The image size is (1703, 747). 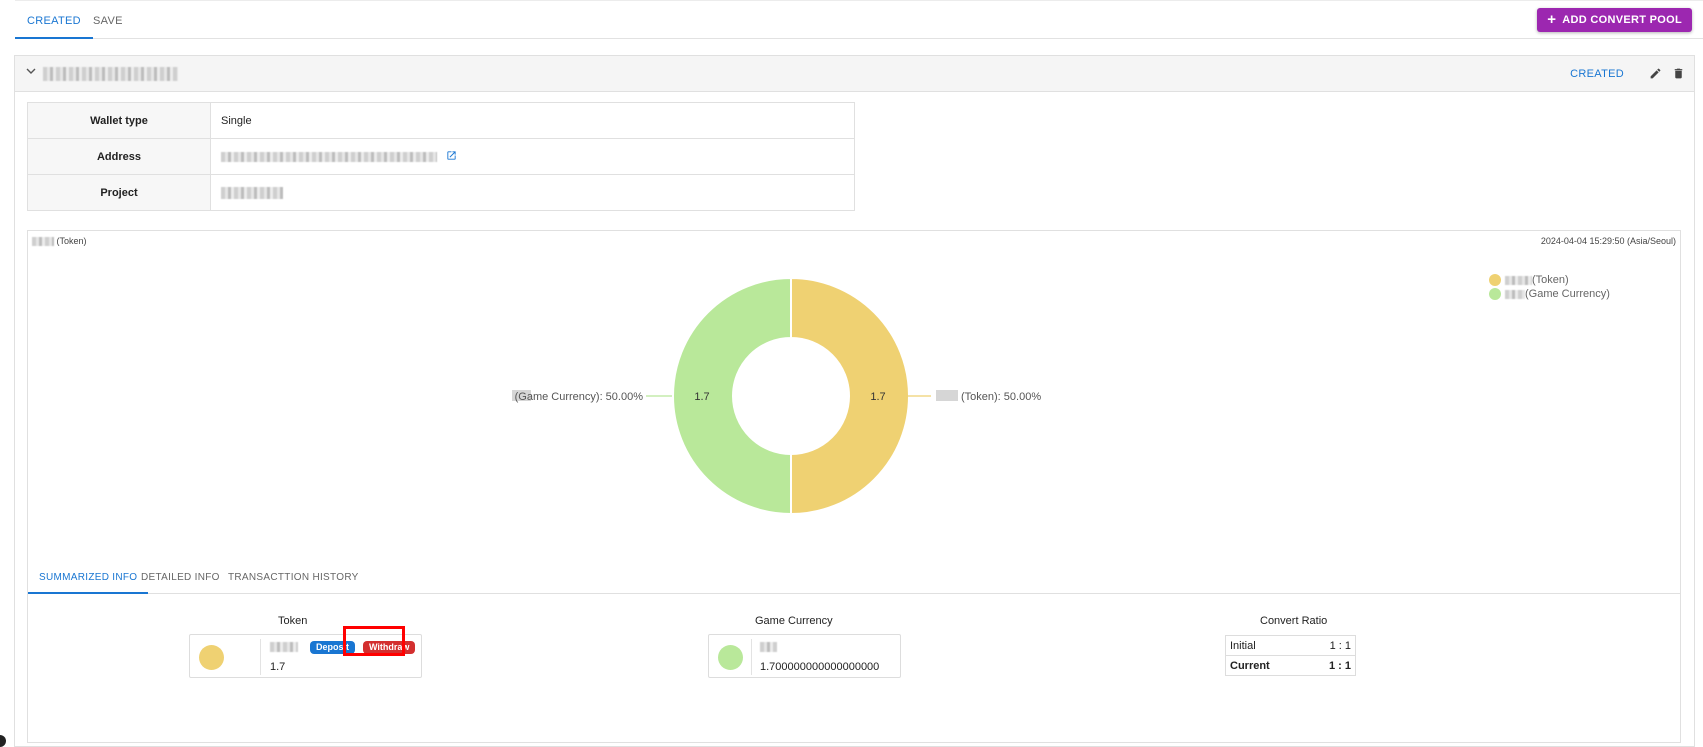 What do you see at coordinates (1291, 666) in the screenshot?
I see `table-row: Current 1 : 1` at bounding box center [1291, 666].